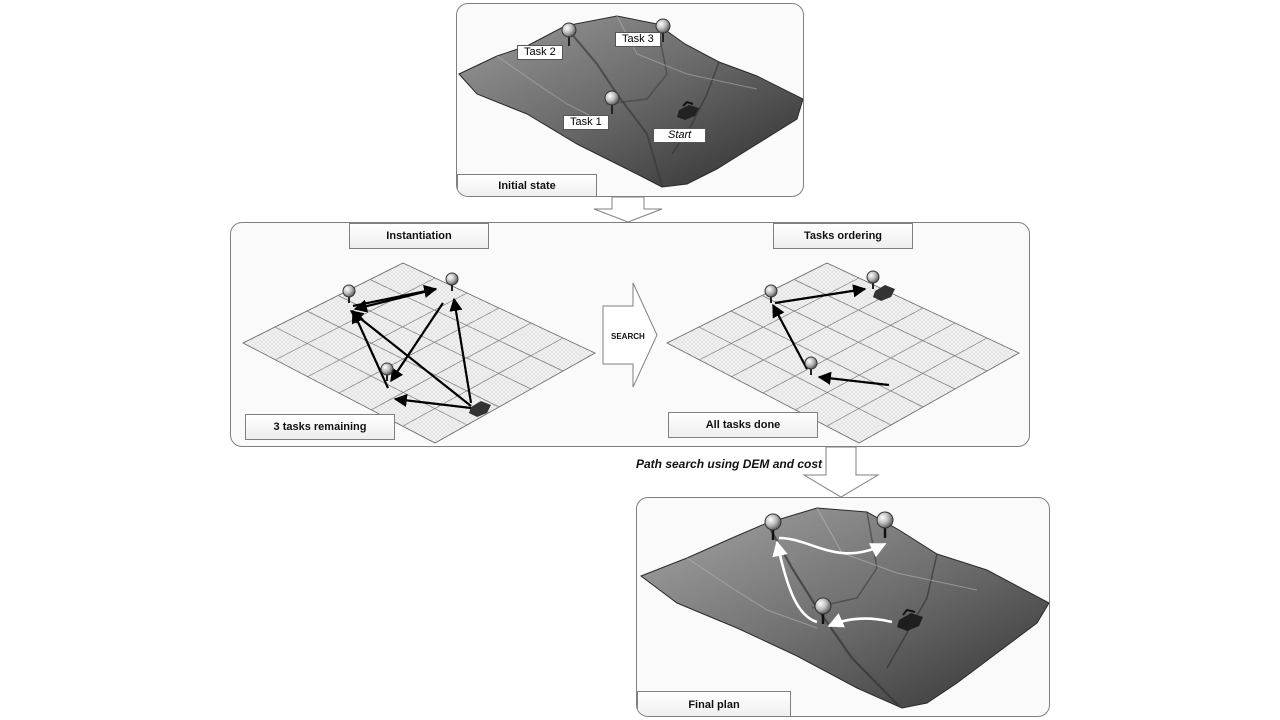 This screenshot has height=720, width=1280. What do you see at coordinates (586, 122) in the screenshot?
I see `tag-task1: Task 1` at bounding box center [586, 122].